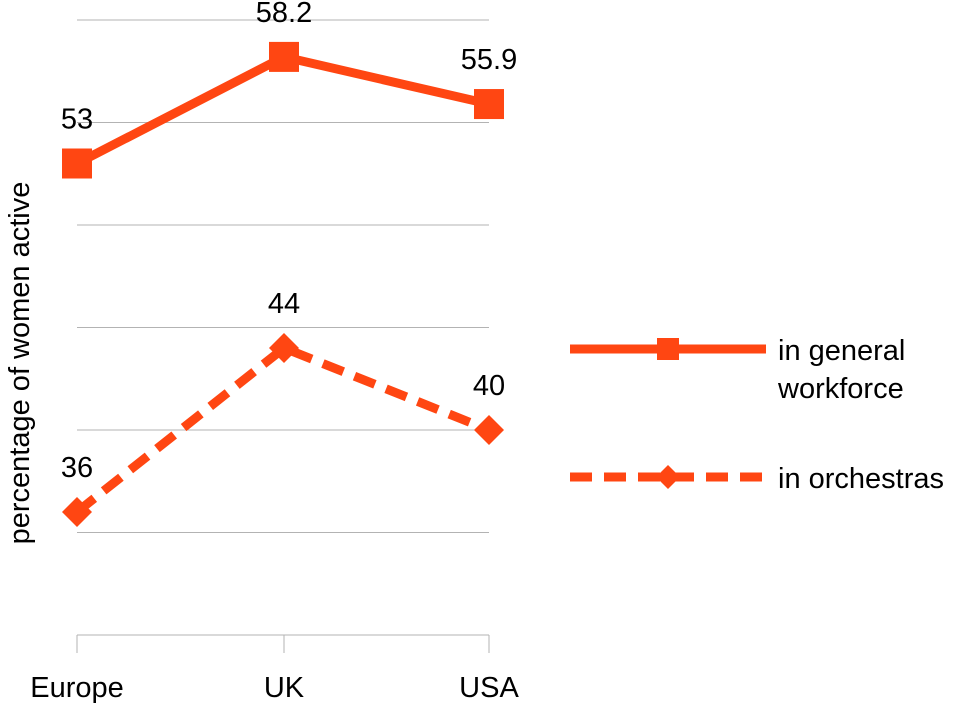  Describe the element at coordinates (283, 644) in the screenshot. I see `x-axis-ticks` at that location.